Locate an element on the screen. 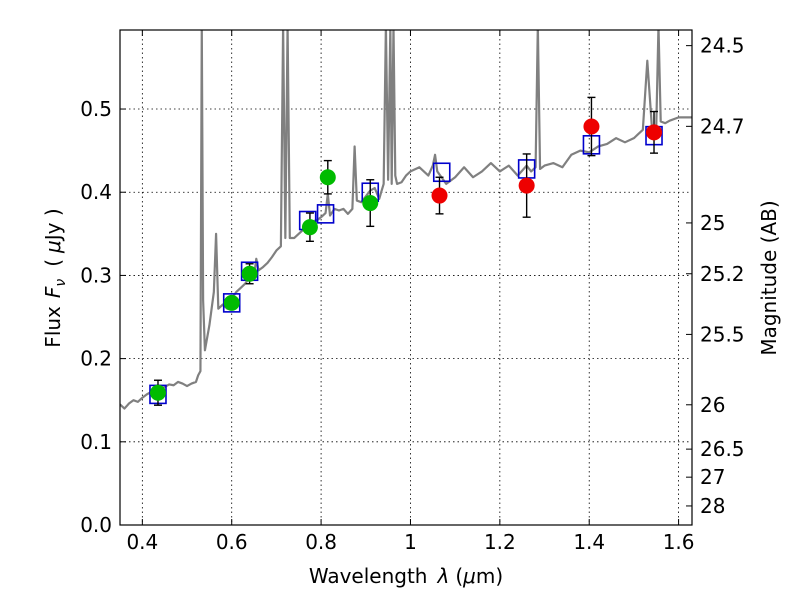  x-axis-label-mu: μ is located at coordinates (469, 576).